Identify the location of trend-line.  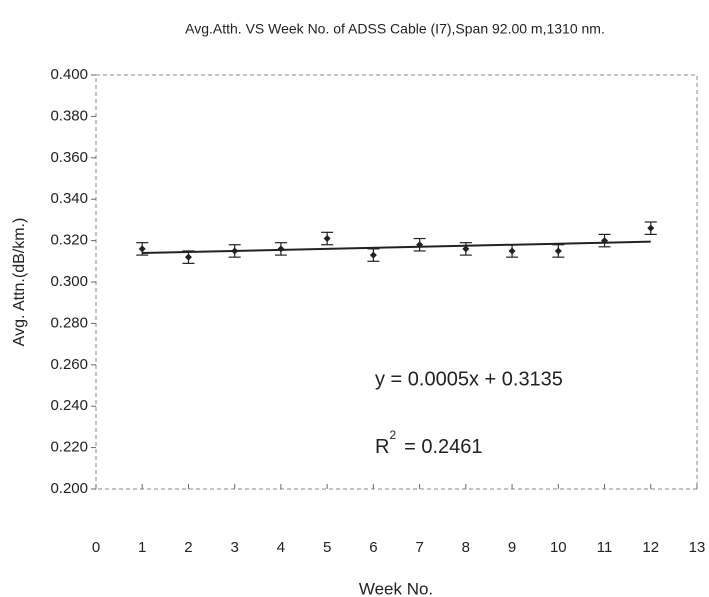
(396, 247).